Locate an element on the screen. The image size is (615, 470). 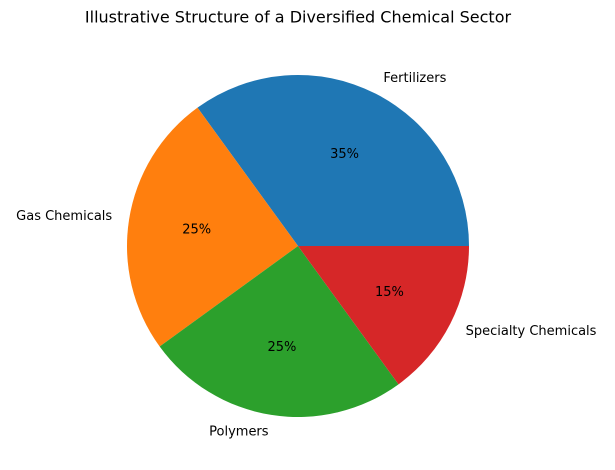
value-label: 35% is located at coordinates (344, 154).